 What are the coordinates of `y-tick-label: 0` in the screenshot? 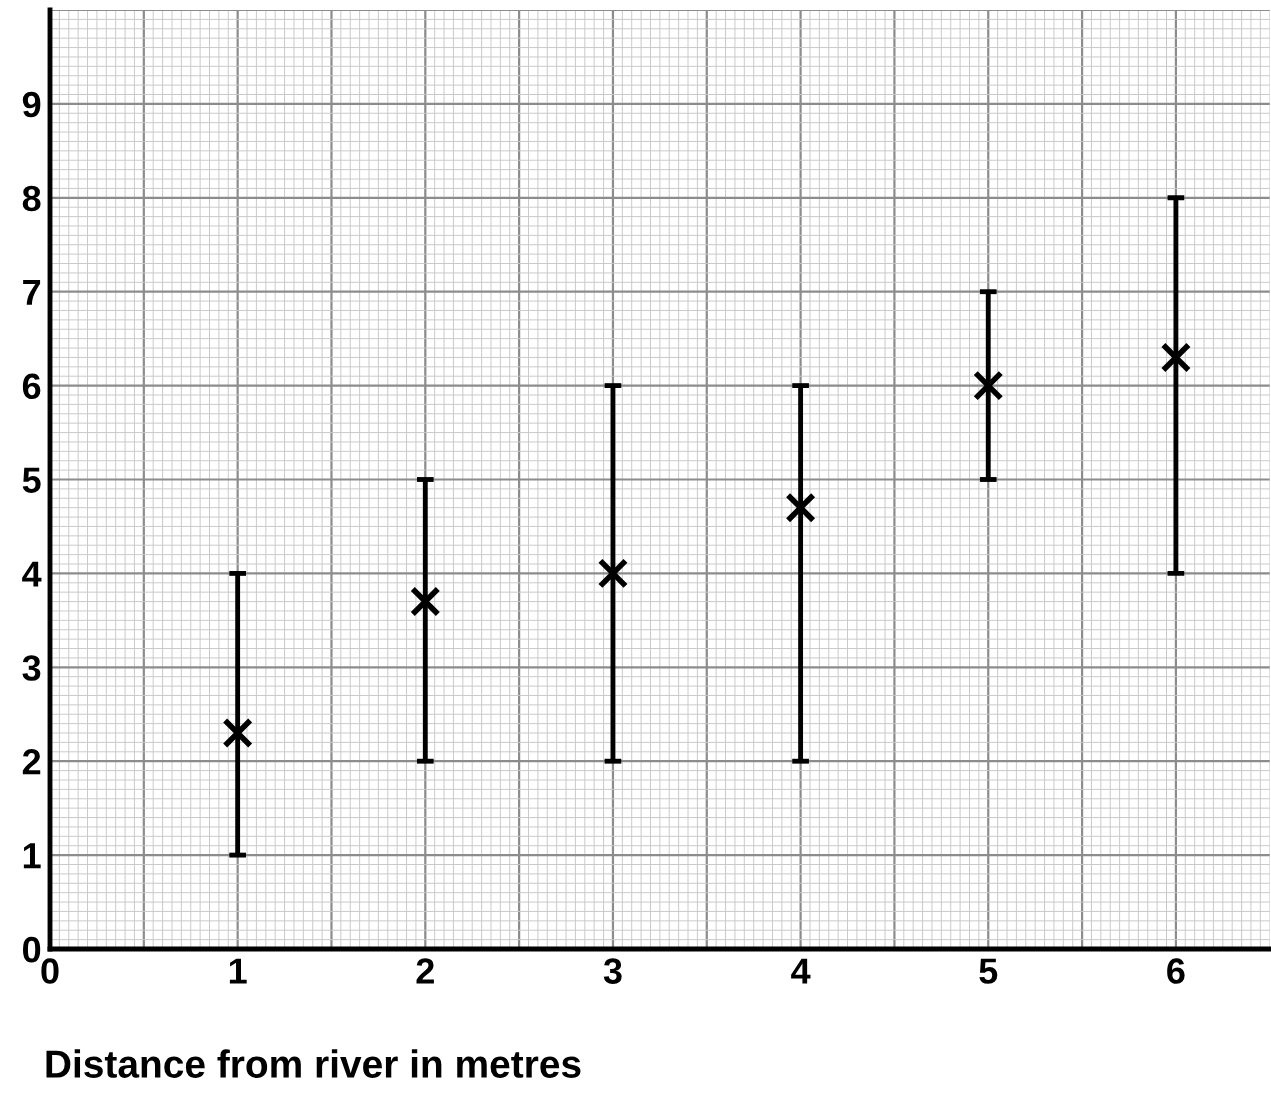 It's located at (32, 949).